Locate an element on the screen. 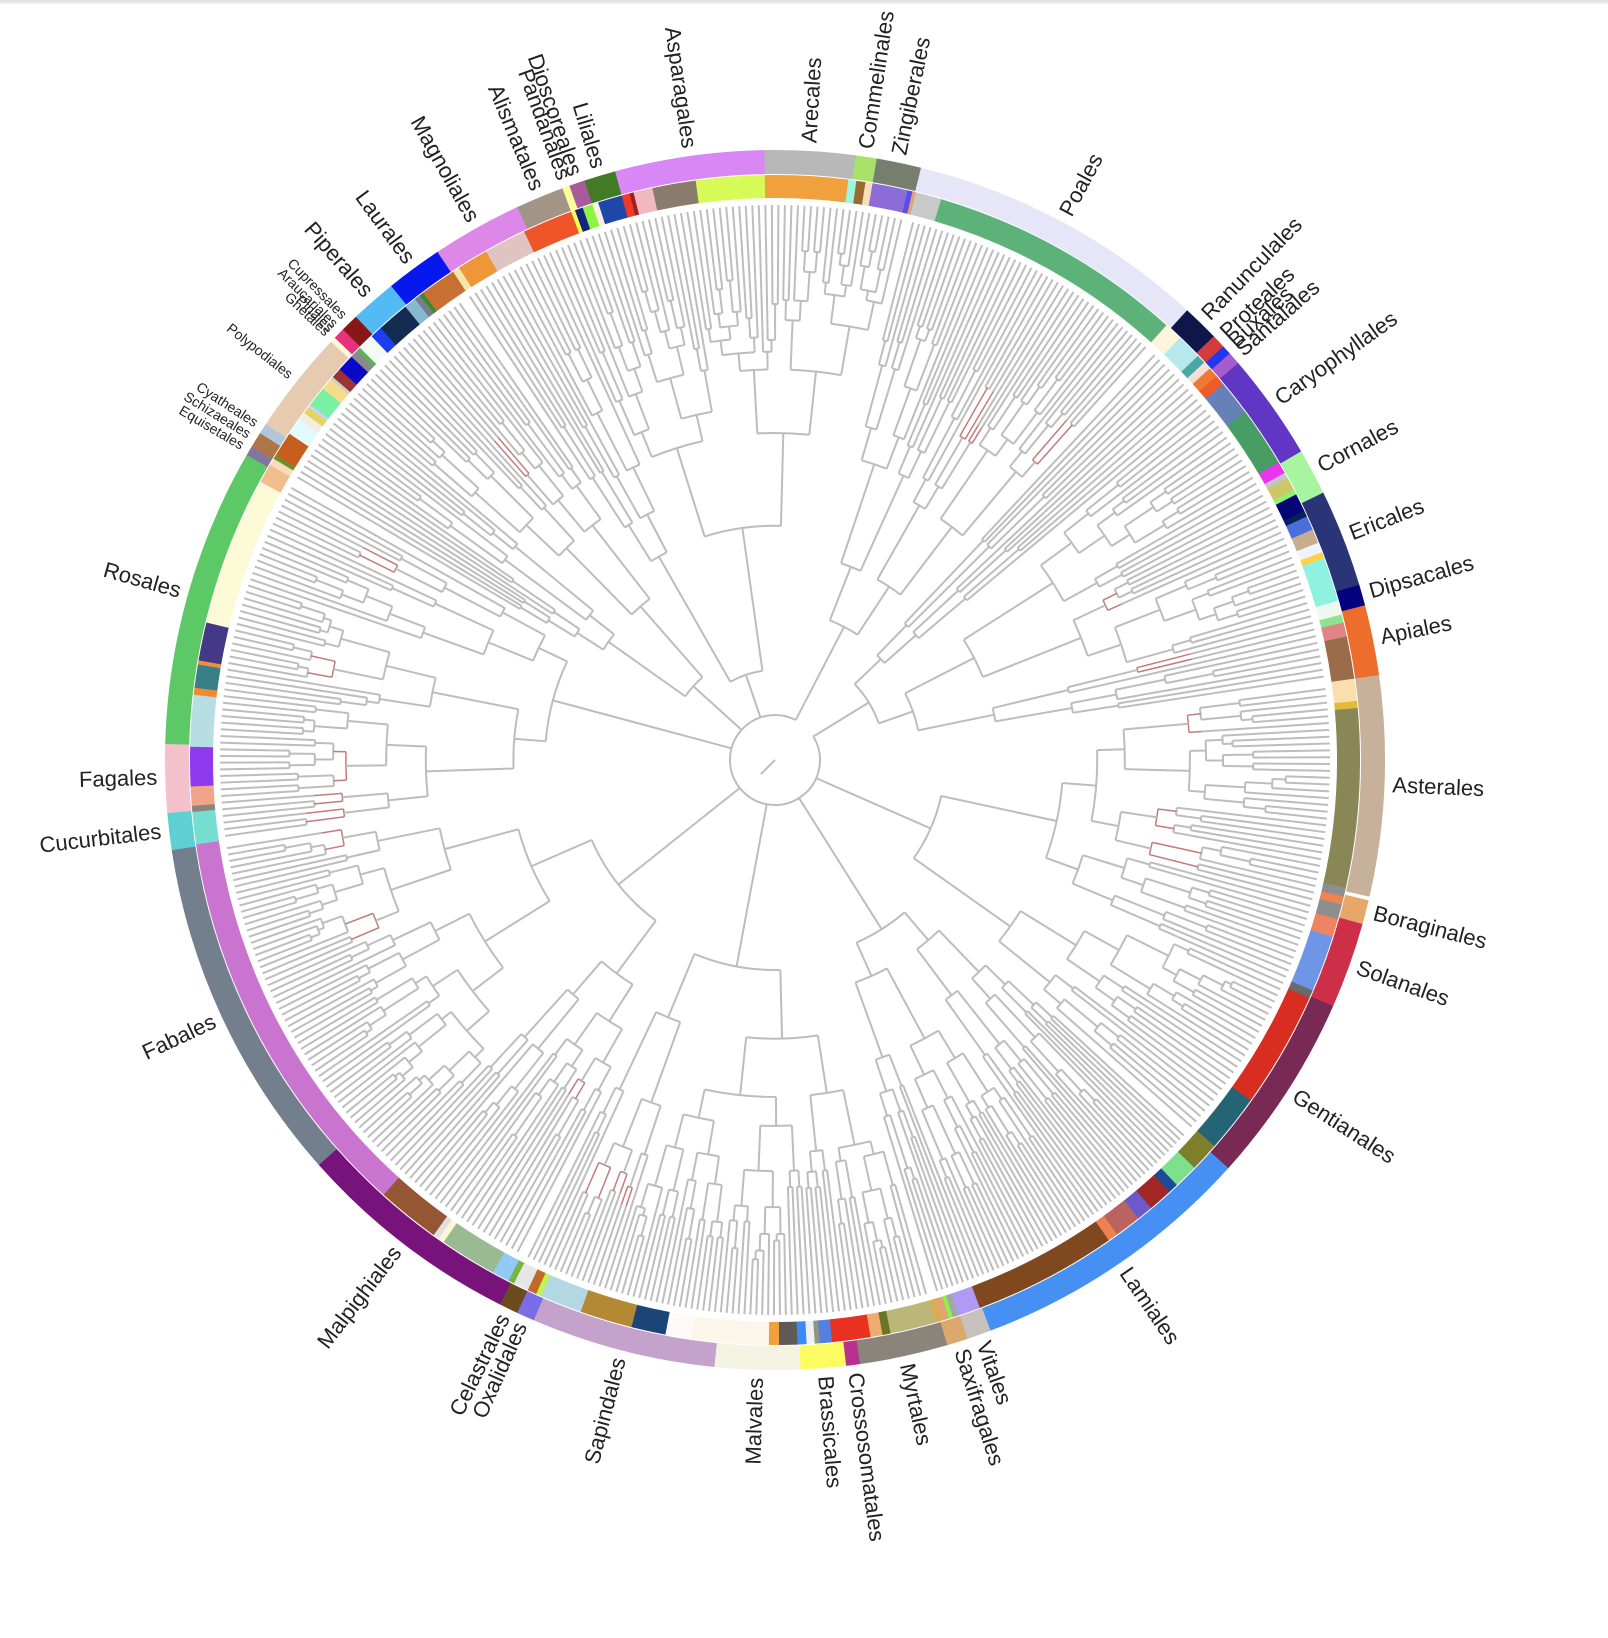 Image resolution: width=1608 pixels, height=1638 pixels. order-segment-brassicales is located at coordinates (823, 1355).